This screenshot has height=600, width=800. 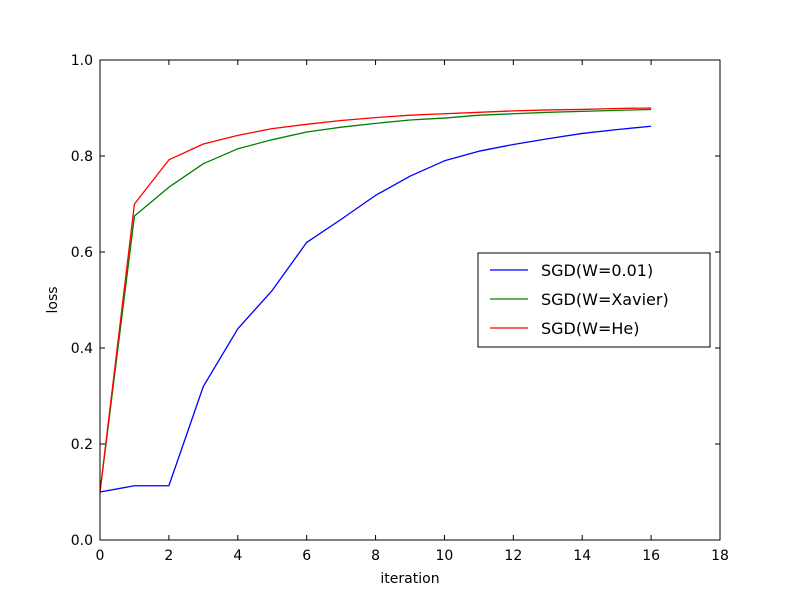 I want to click on legend-box, so click(x=594, y=300).